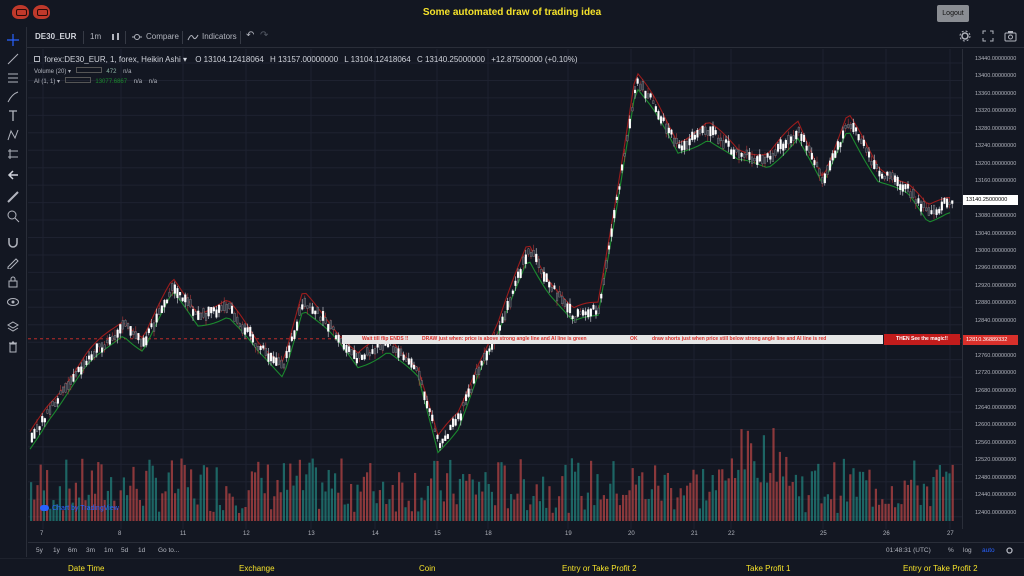 The width and height of the screenshot is (1024, 576). Describe the element at coordinates (13, 154) in the screenshot. I see `prediction-icon` at that location.